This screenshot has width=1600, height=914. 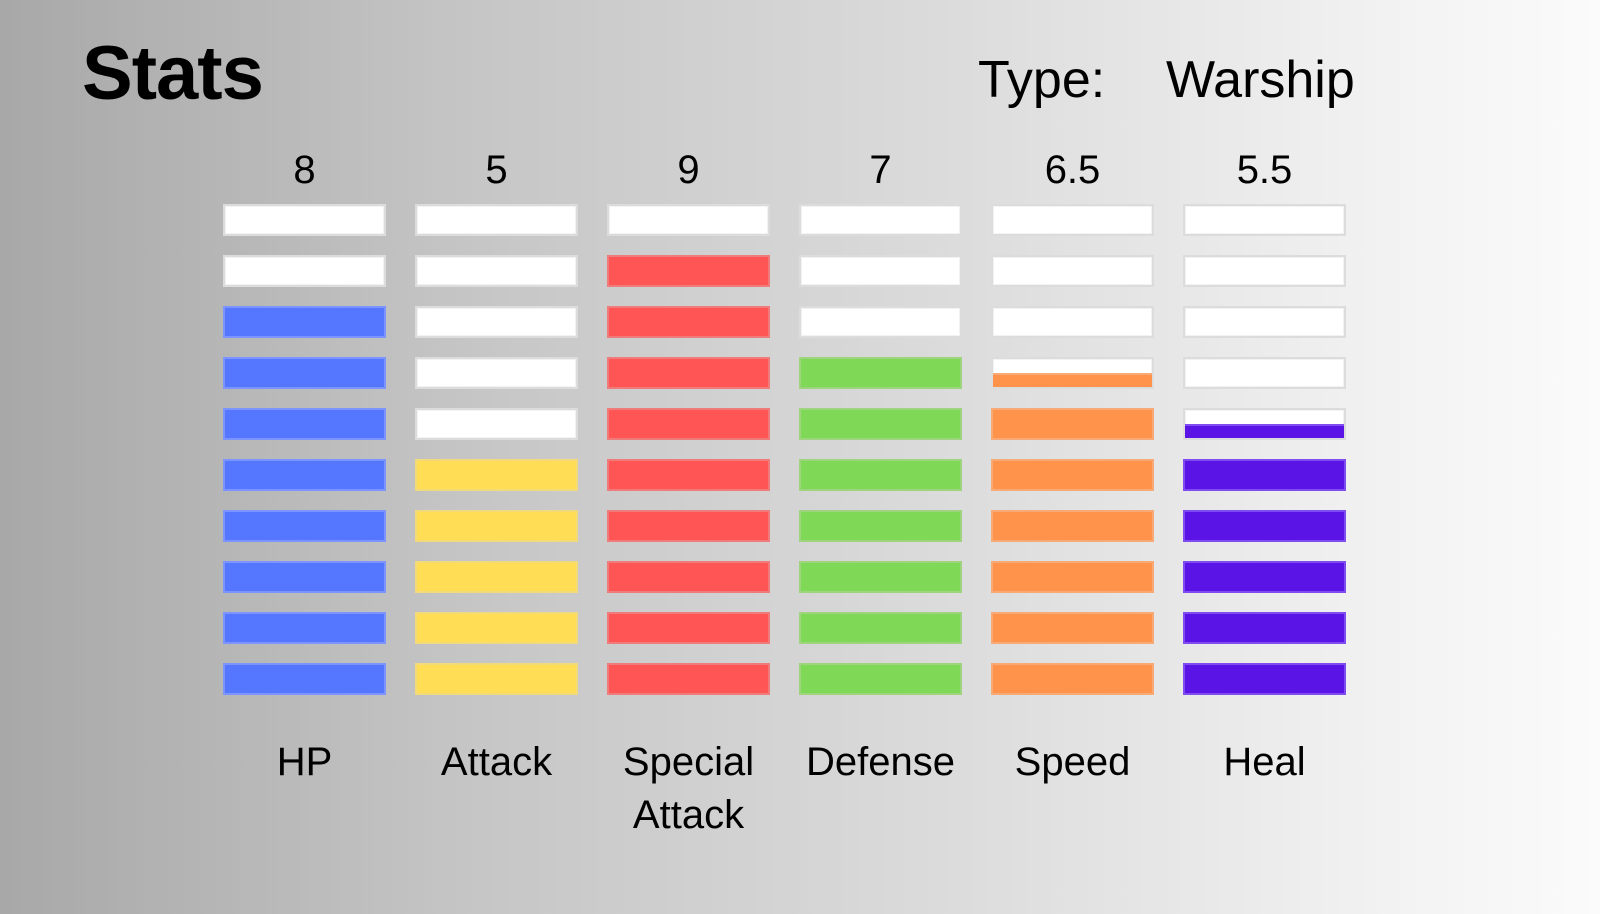 I want to click on type-label: Type:, so click(x=1042, y=80).